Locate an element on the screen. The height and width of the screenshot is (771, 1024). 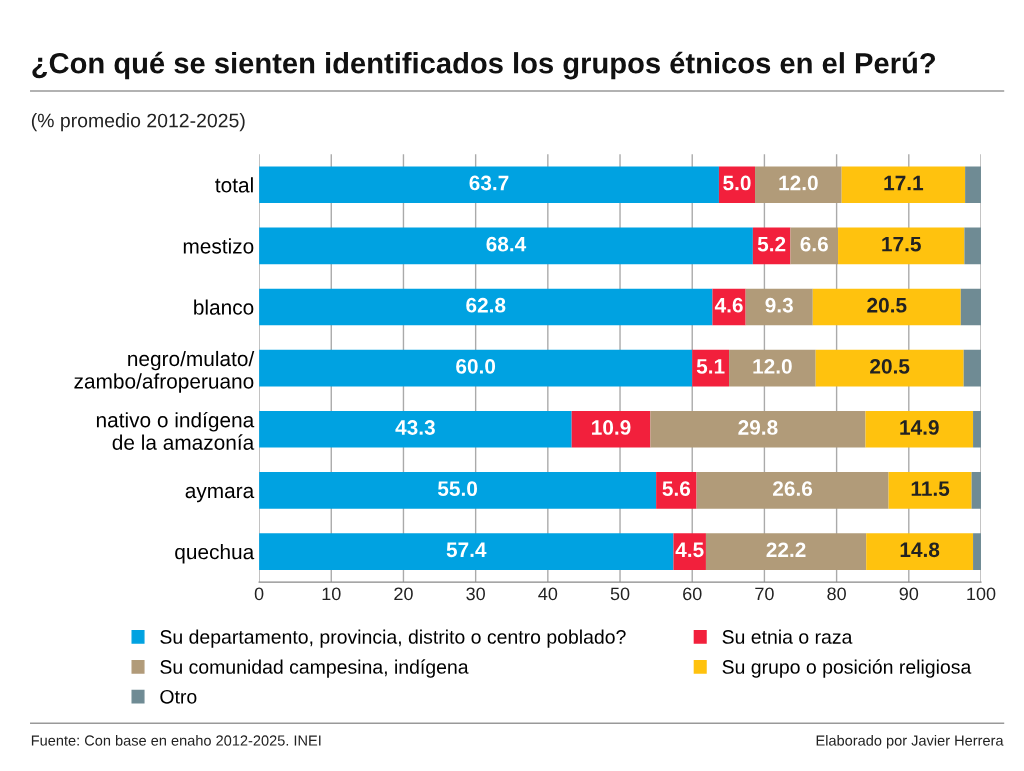
data-label: 17.5 is located at coordinates (901, 244).